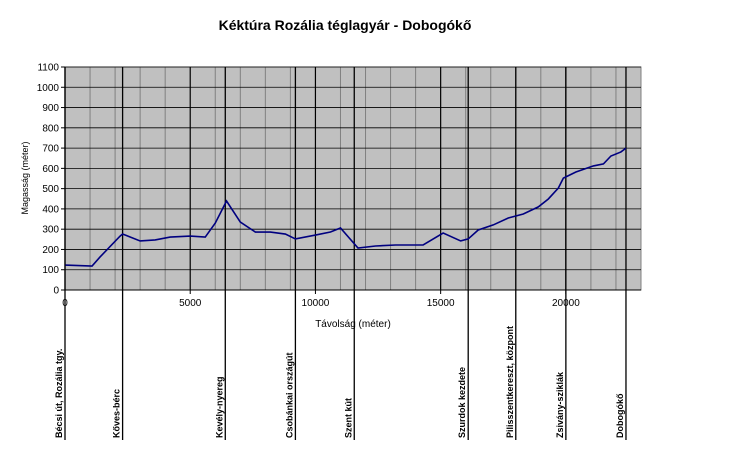 The image size is (740, 461). What do you see at coordinates (117, 413) in the screenshot?
I see `waypoint-label: Kőves-bérc` at bounding box center [117, 413].